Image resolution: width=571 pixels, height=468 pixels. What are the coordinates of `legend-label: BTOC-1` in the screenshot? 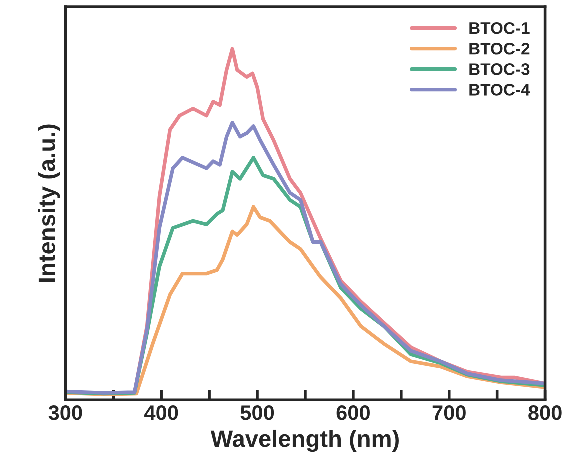 It's located at (500, 28).